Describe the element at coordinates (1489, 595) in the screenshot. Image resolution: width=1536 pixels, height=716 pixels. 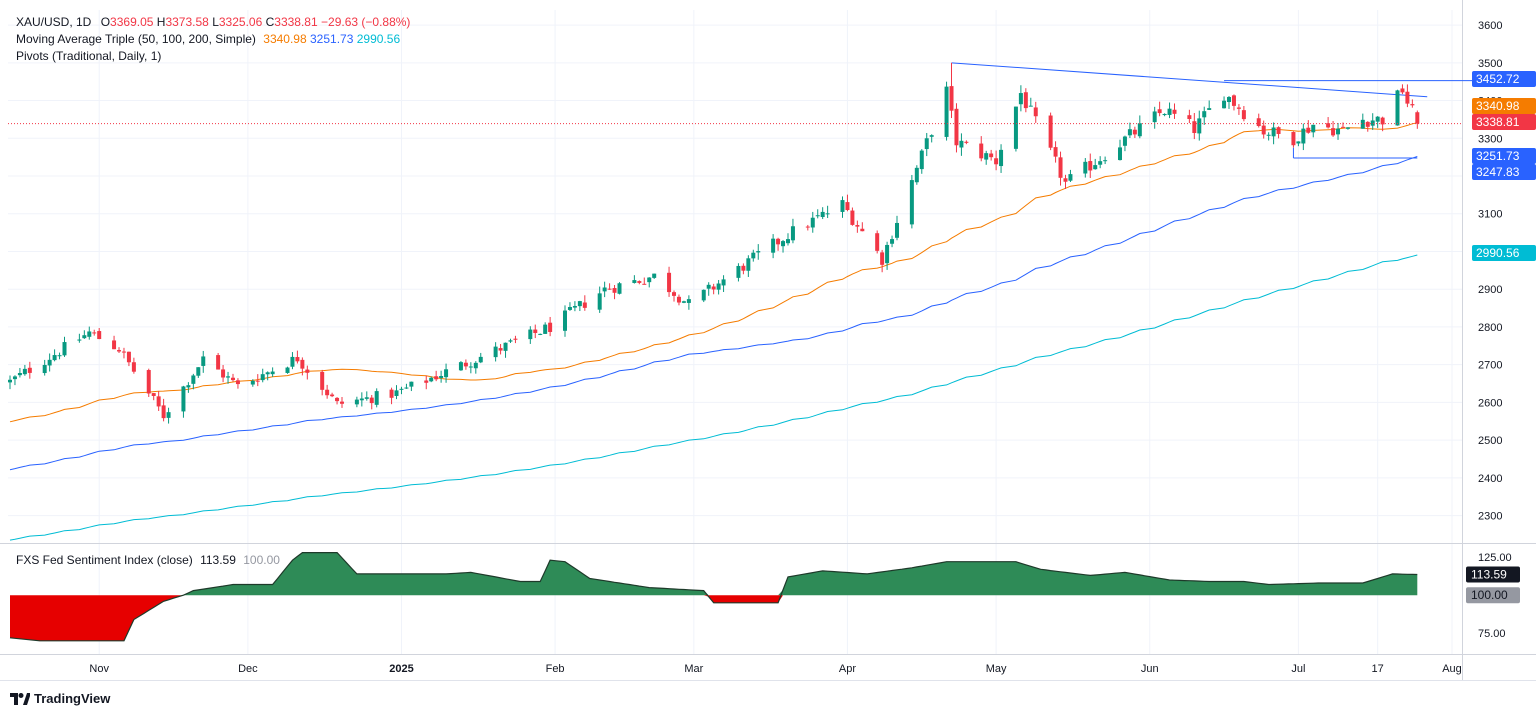
I see `sentiment-base-text: 100.00` at that location.